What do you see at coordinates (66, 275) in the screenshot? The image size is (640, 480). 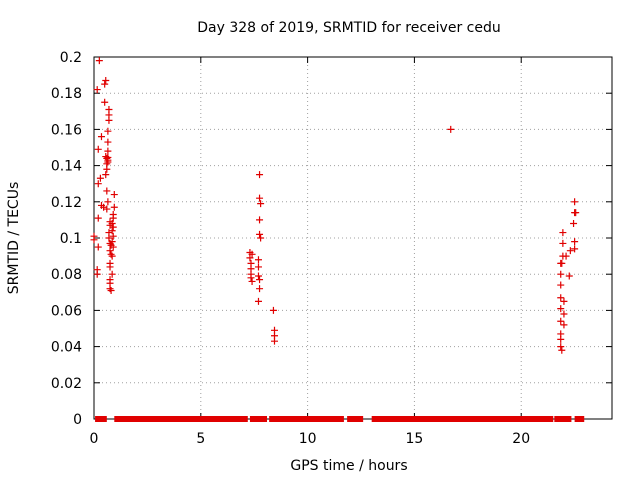 I see `y-tick-label: 0.08` at bounding box center [66, 275].